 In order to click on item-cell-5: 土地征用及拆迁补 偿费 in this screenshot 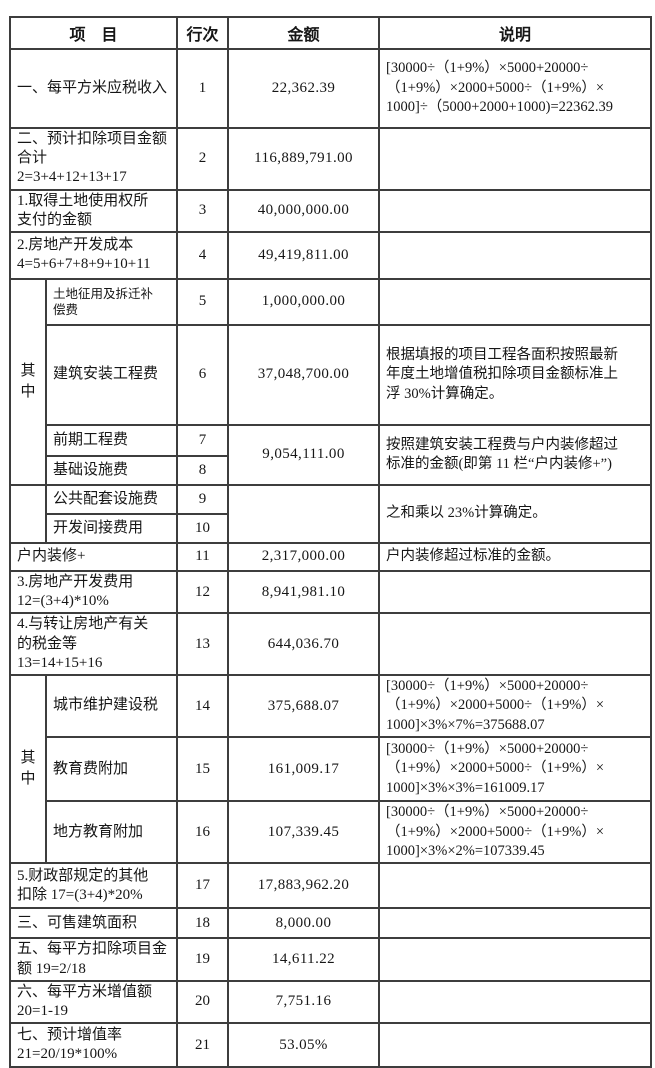, I will do `click(111, 301)`.